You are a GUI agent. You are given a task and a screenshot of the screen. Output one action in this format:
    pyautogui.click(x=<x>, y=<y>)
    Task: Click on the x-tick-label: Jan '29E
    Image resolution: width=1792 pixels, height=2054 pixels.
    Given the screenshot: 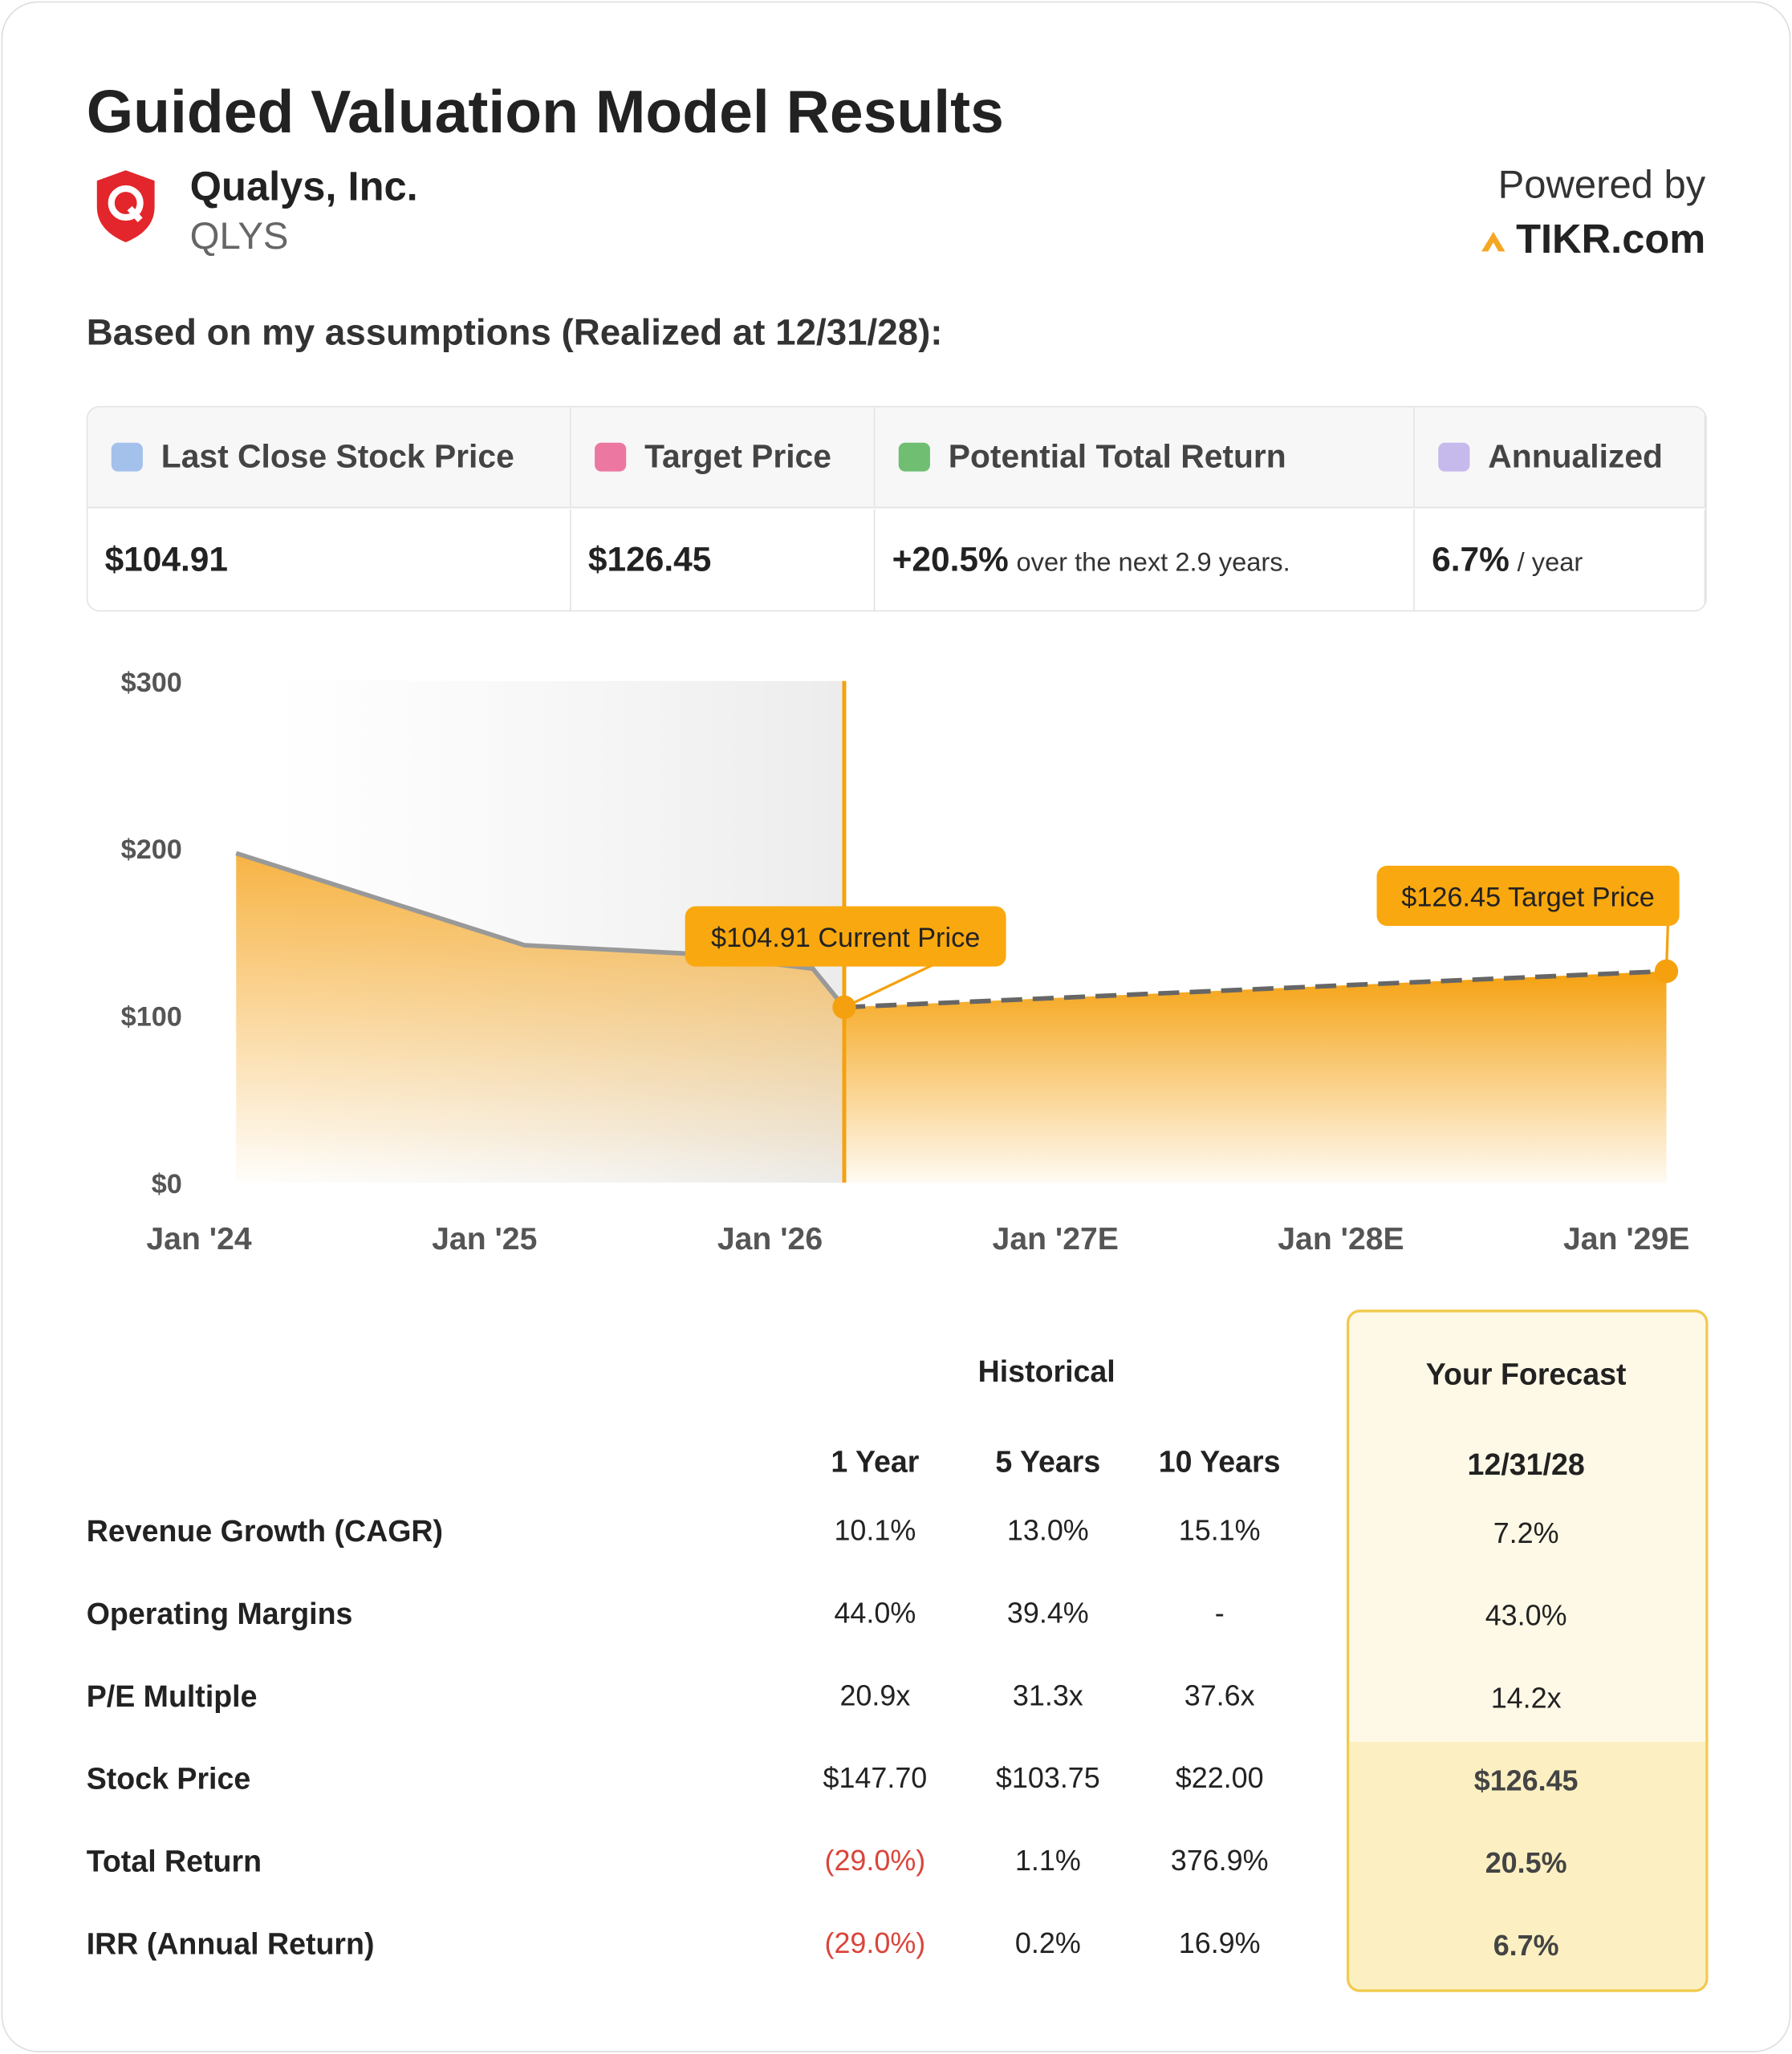 What is the action you would take?
    pyautogui.click(x=1626, y=1239)
    